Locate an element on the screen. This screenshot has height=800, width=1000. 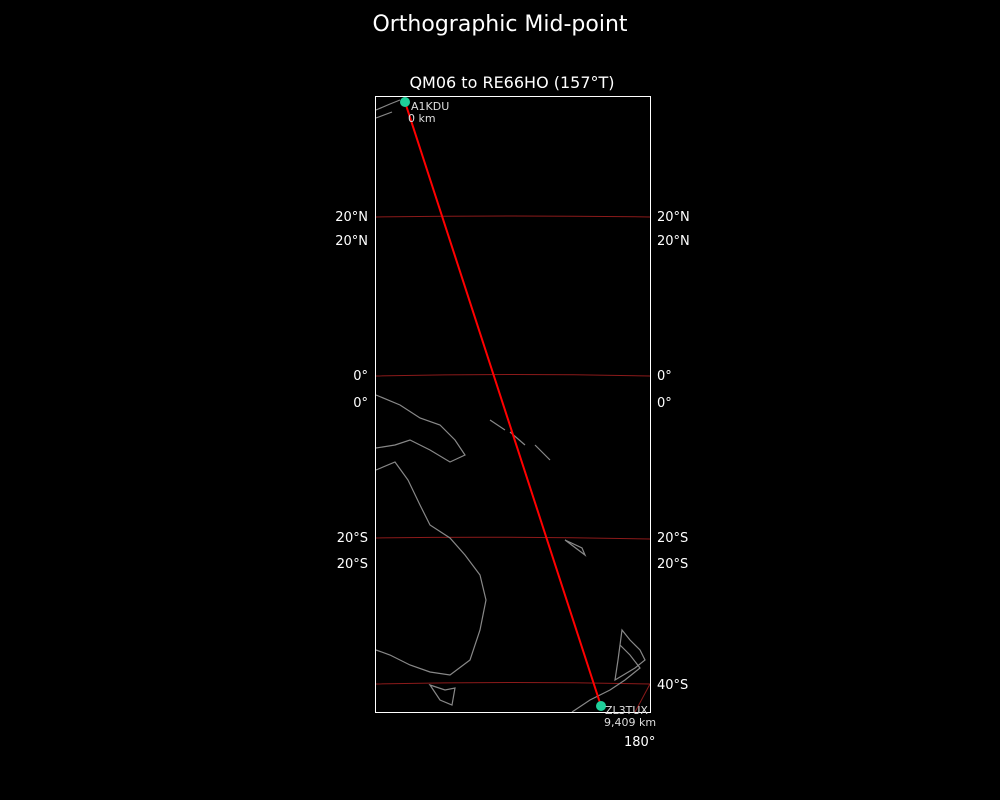
figure-title: Orthographic Mid-point is located at coordinates (500, 24).